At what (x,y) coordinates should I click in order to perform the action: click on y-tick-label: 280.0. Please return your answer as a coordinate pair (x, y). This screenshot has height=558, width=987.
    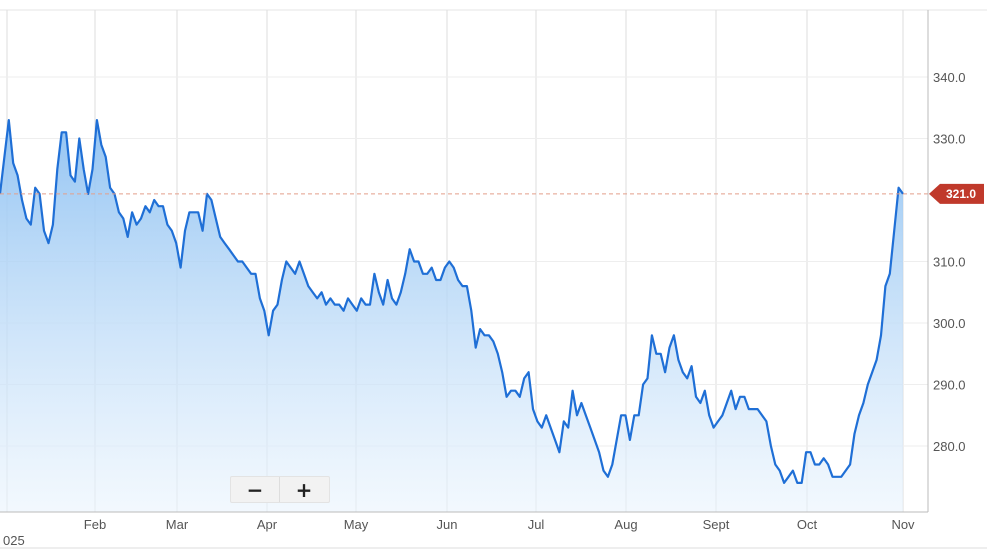
    Looking at the image, I should click on (949, 446).